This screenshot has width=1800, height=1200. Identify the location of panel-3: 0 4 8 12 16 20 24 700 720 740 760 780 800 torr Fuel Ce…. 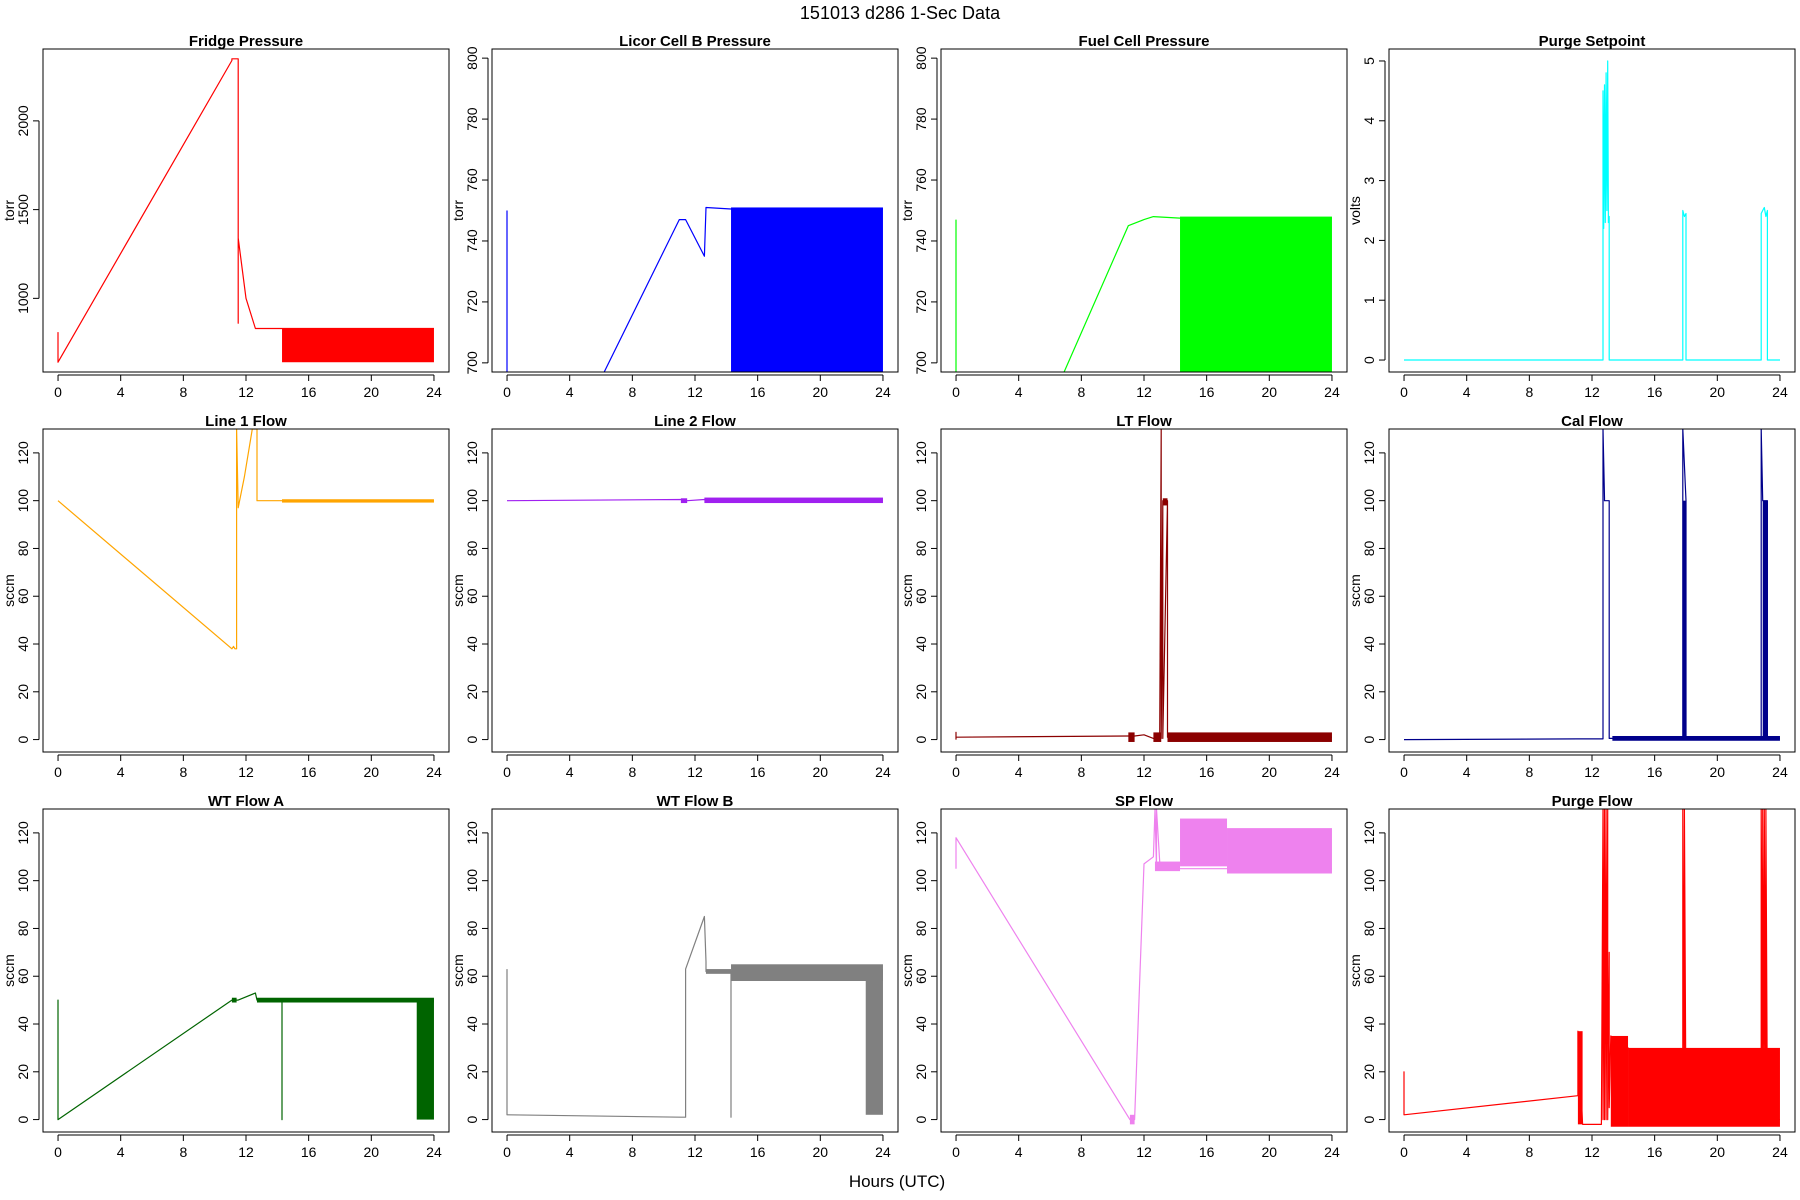
(1123, 216).